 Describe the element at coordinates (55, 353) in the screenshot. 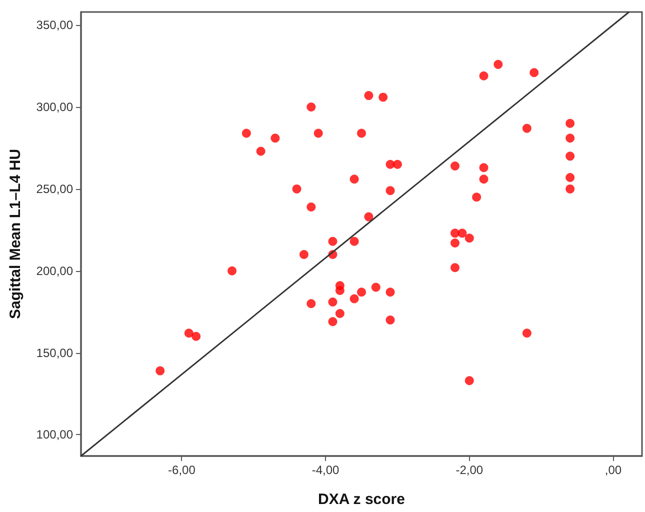

I see `y-tick-label: 150,00` at that location.